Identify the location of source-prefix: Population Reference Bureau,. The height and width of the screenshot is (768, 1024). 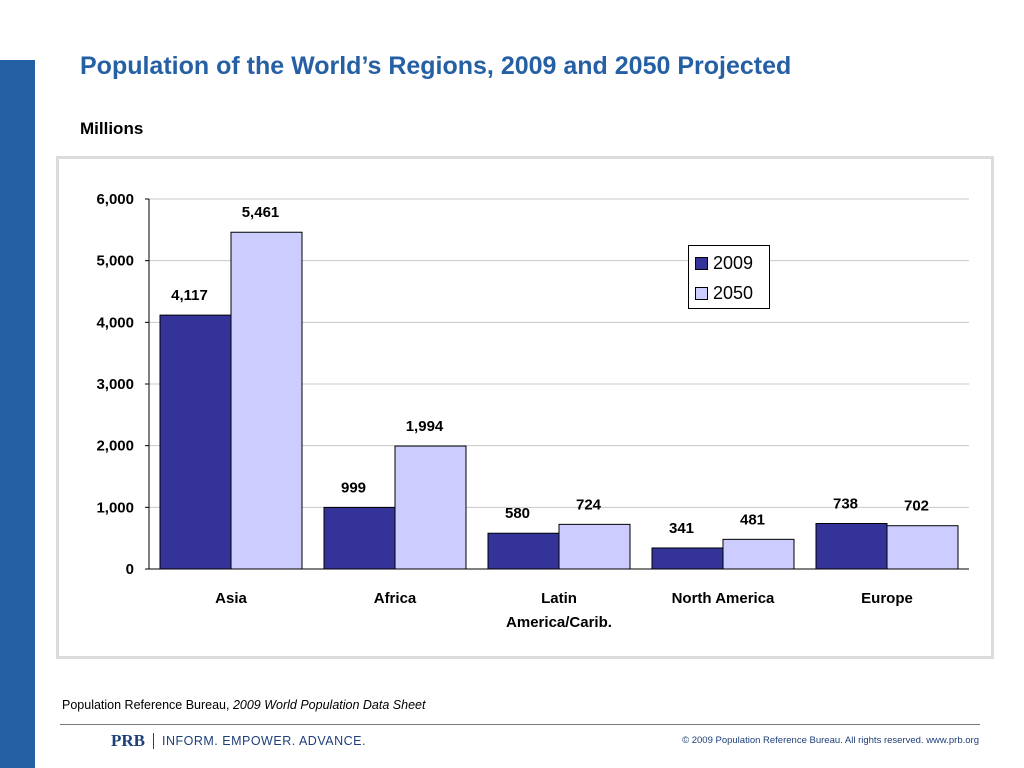
(147, 705).